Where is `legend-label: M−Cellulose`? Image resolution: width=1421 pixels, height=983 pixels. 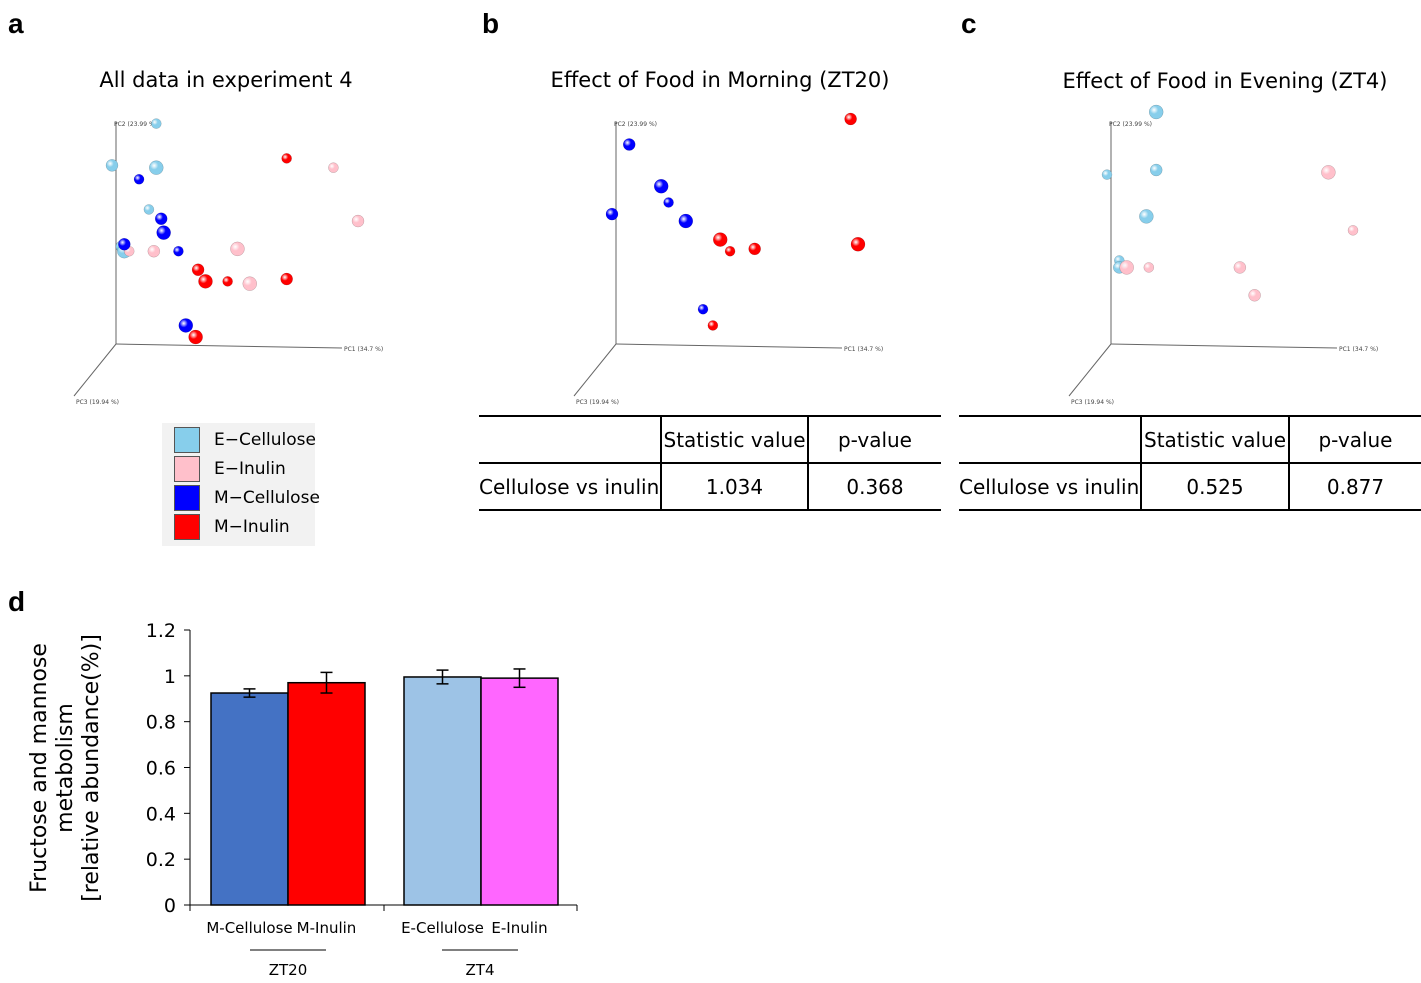
legend-label: M−Cellulose is located at coordinates (267, 498).